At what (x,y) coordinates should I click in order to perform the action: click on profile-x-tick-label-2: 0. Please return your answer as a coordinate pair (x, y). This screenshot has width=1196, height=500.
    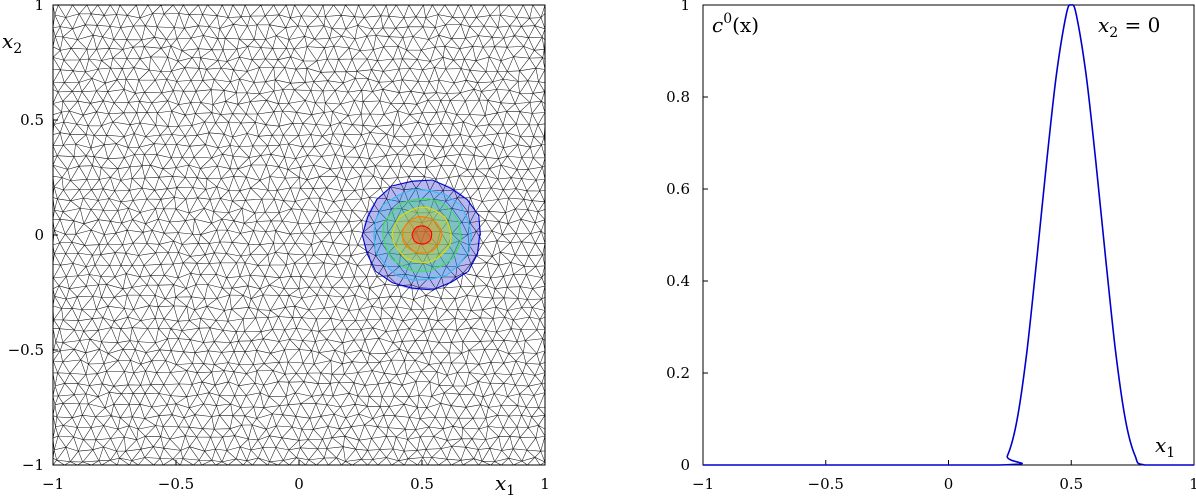
    Looking at the image, I should click on (949, 484).